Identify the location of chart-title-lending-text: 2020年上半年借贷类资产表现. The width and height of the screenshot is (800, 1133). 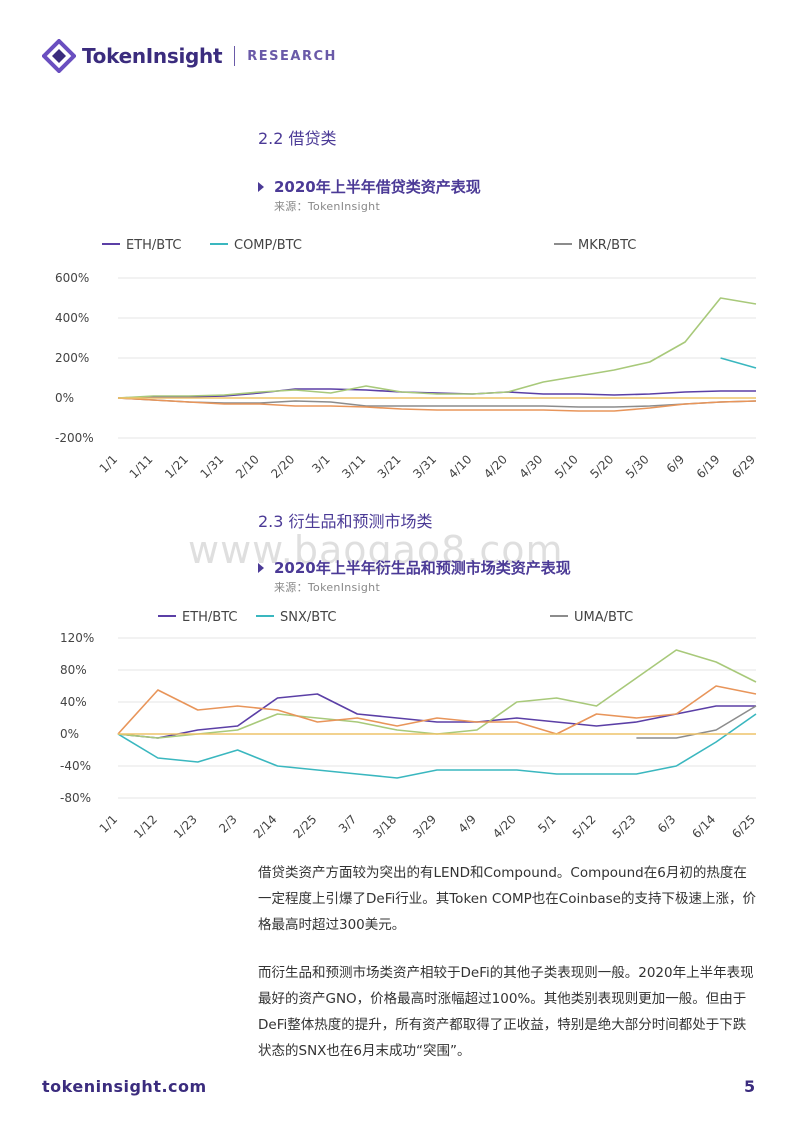
(377, 187).